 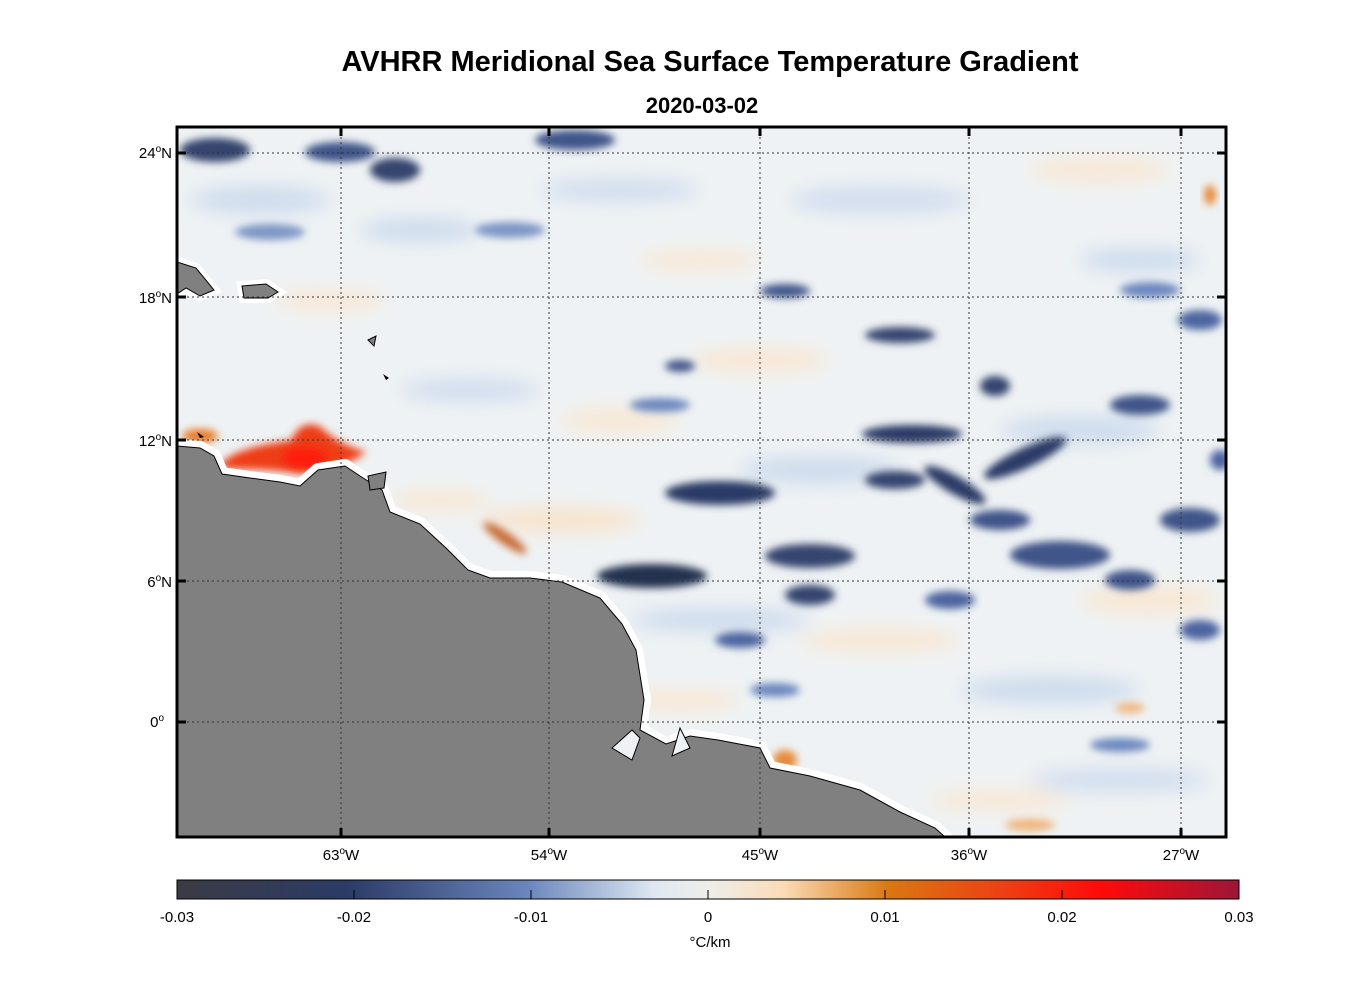 What do you see at coordinates (155, 441) in the screenshot?
I see `lat-label: 12oN` at bounding box center [155, 441].